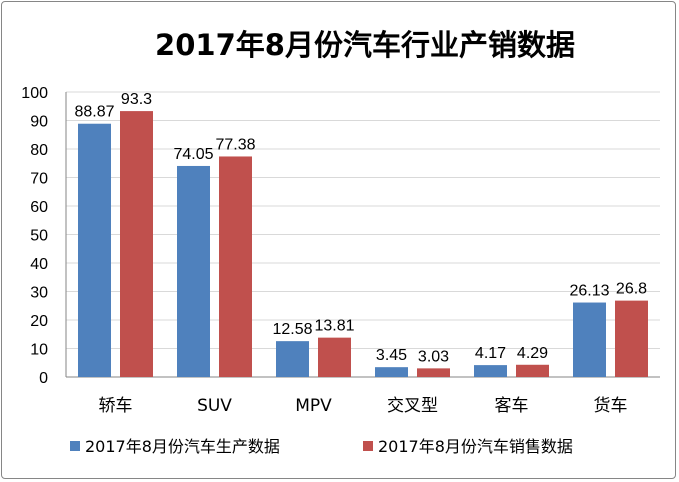 This screenshot has width=679, height=482. What do you see at coordinates (365, 45) in the screenshot?
I see `chart-title: 2017年8月份汽车行业产销数据` at bounding box center [365, 45].